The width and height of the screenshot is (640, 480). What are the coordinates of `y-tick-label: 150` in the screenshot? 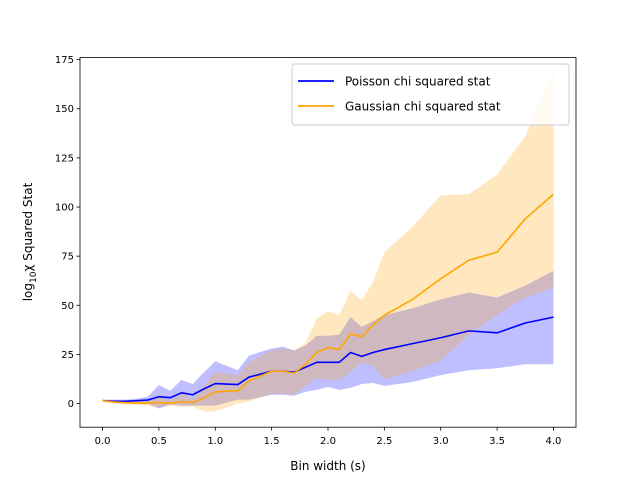 It's located at (64, 109).